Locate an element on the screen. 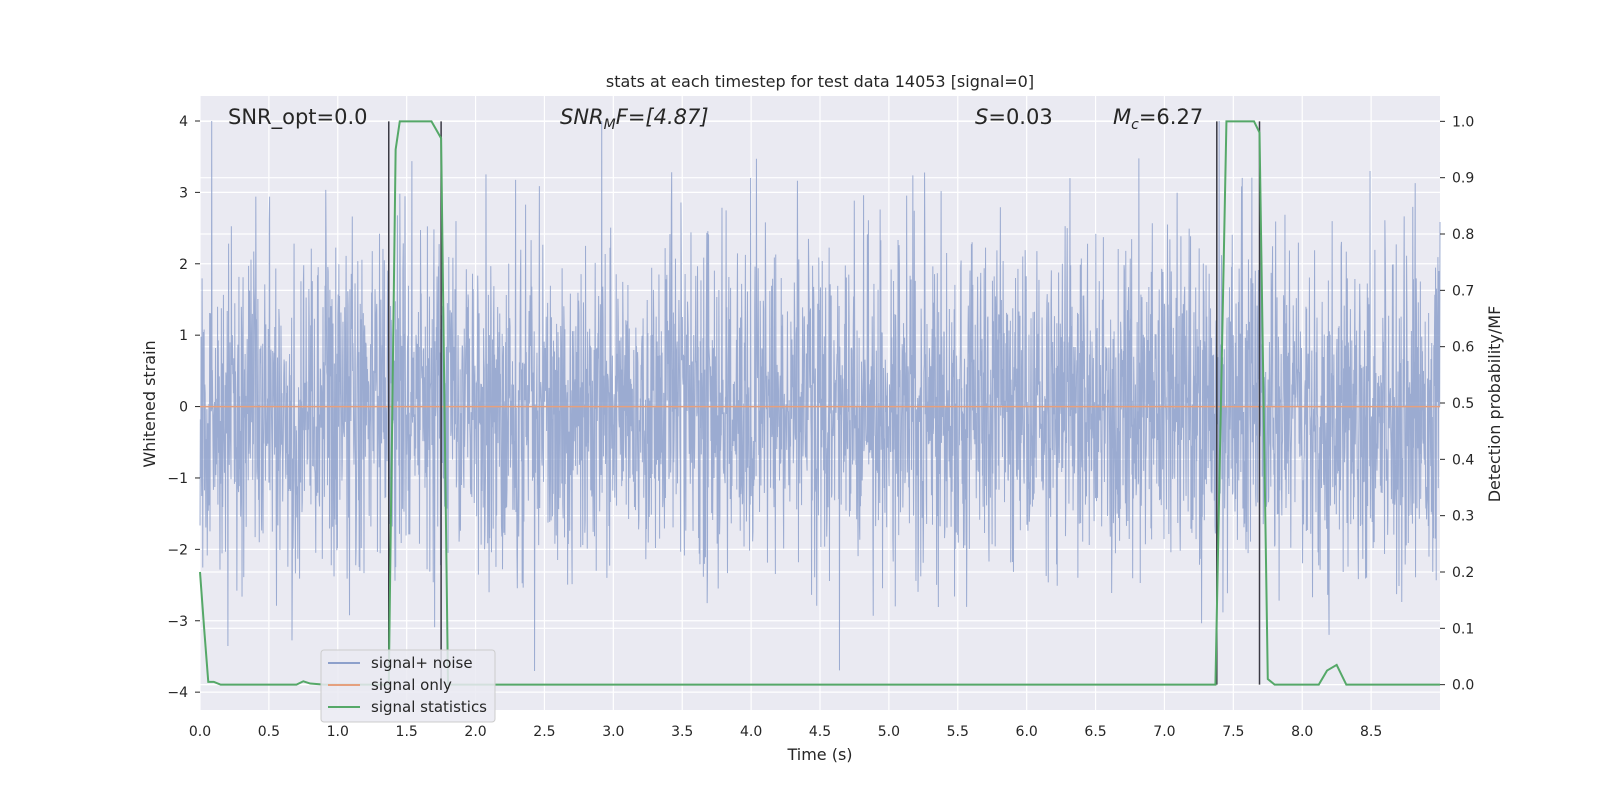 Image resolution: width=1600 pixels, height=800 pixels. y-tick-label: 0 is located at coordinates (183, 408).